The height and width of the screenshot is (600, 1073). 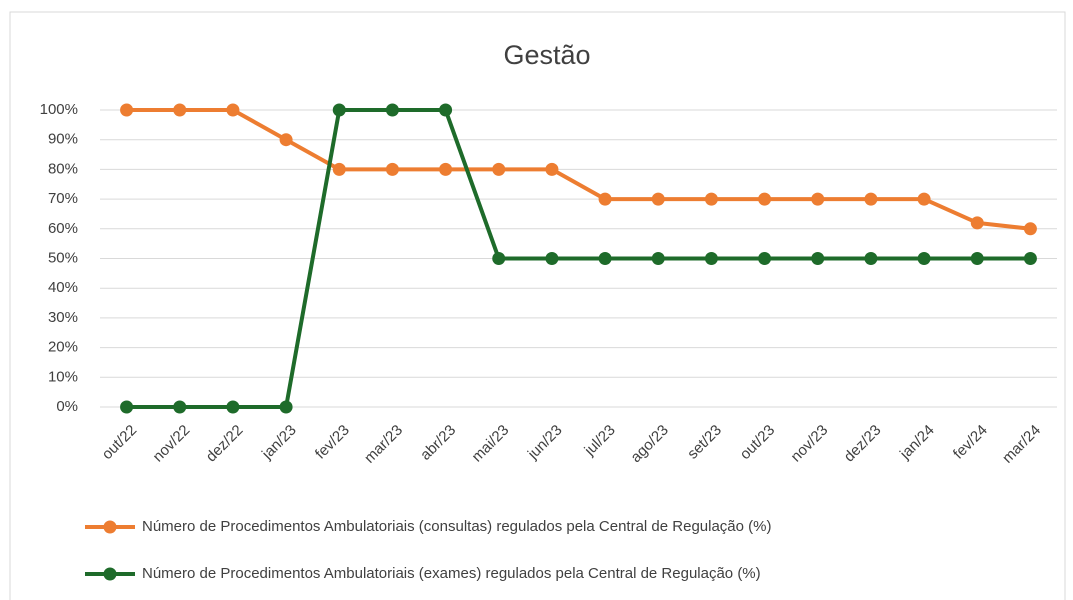 What do you see at coordinates (546, 55) in the screenshot?
I see `chart-title: Gestão` at bounding box center [546, 55].